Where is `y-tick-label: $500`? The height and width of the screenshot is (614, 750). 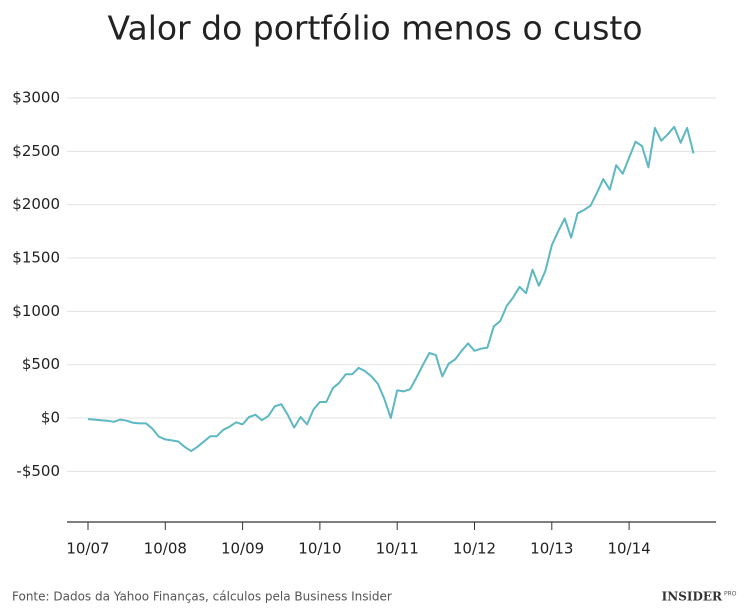
y-tick-label: $500 is located at coordinates (41, 364).